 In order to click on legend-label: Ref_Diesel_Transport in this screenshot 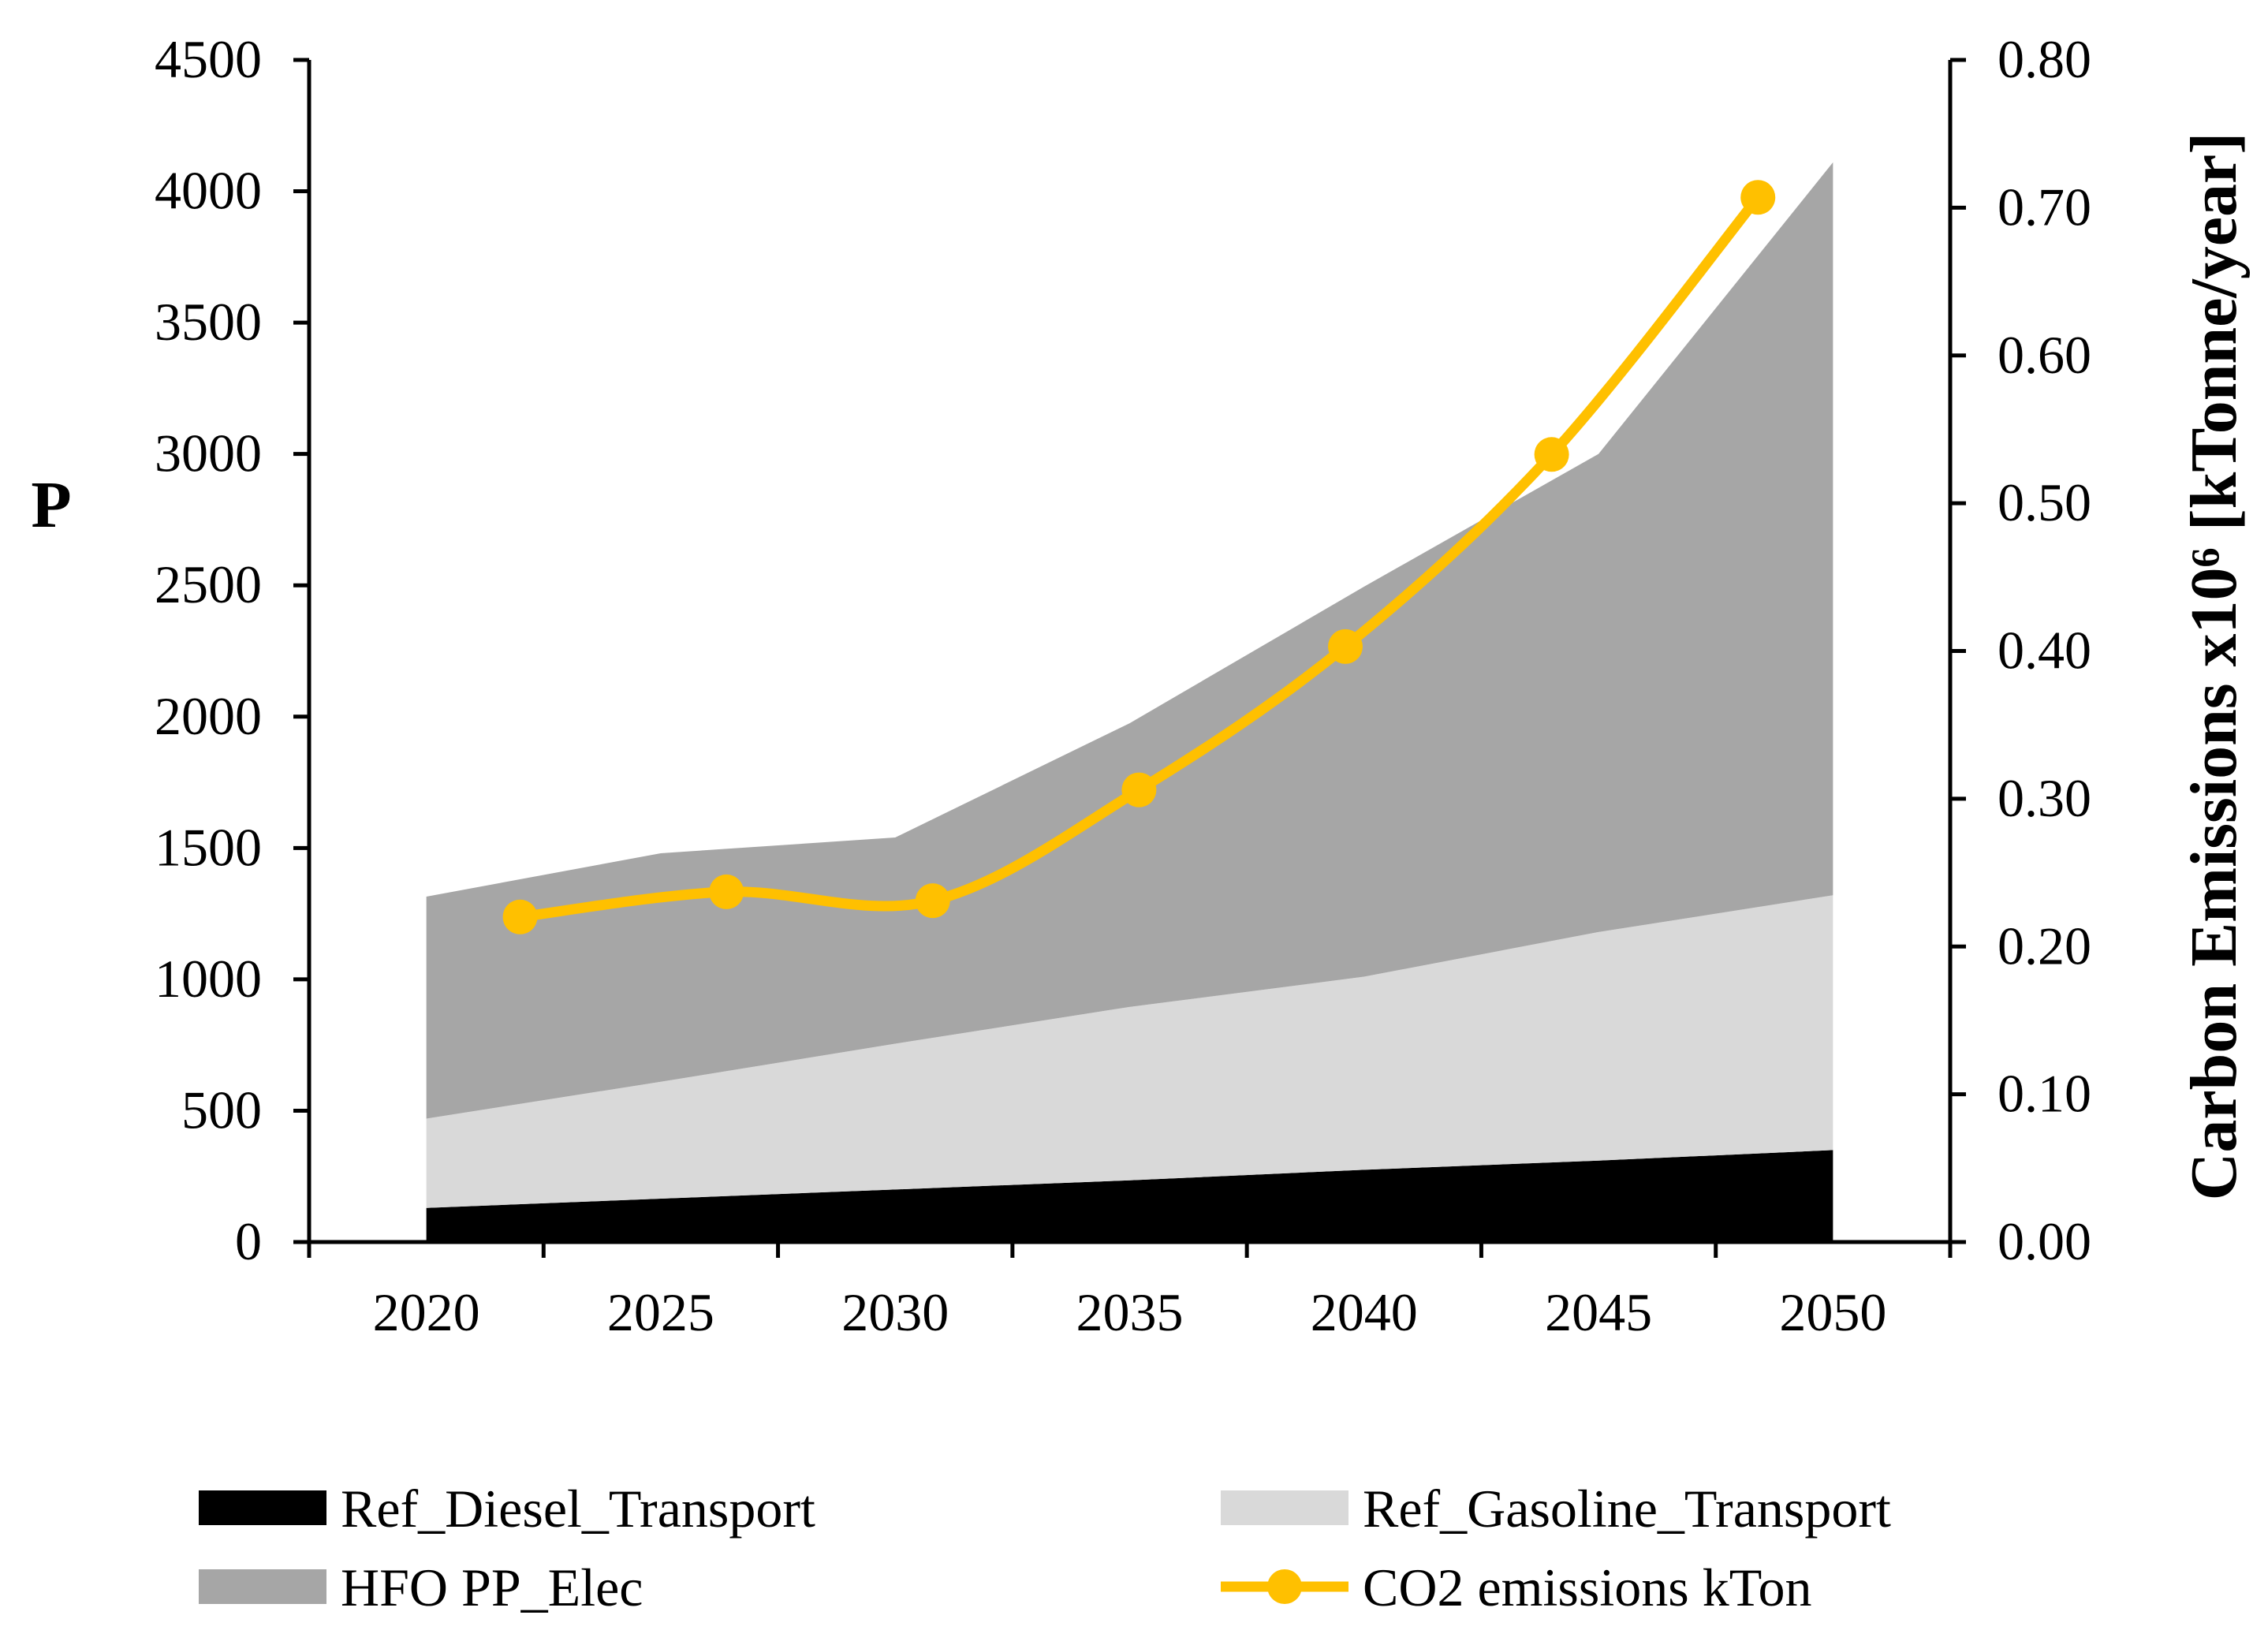, I will do `click(578, 1509)`.